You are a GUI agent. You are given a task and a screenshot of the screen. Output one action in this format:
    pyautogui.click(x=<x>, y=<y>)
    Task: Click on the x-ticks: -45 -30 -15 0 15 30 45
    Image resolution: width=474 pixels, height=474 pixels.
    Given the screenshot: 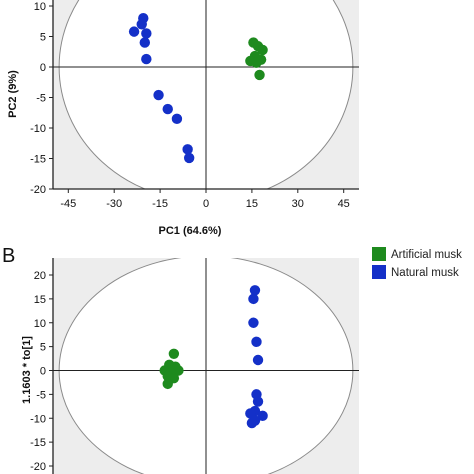 What is the action you would take?
    pyautogui.click(x=205, y=199)
    